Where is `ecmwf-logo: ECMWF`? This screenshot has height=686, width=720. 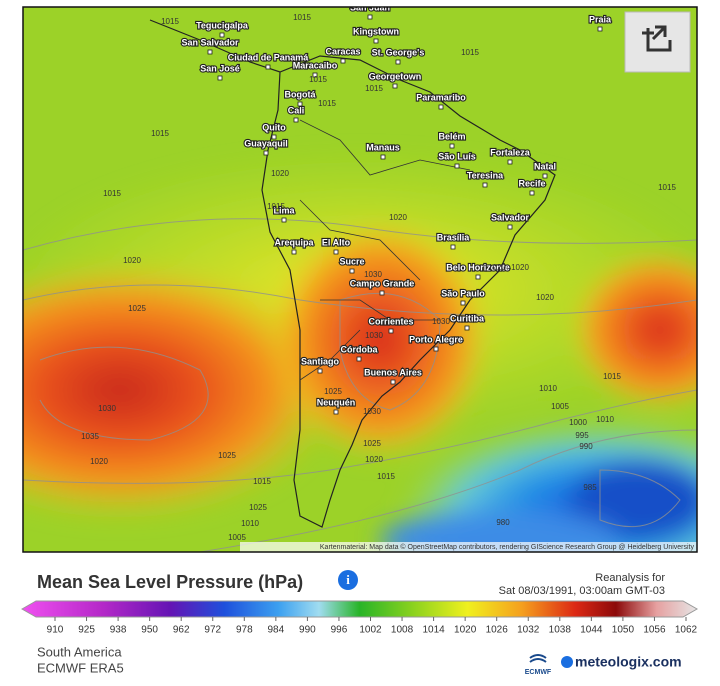 ecmwf-logo: ECMWF is located at coordinates (538, 672).